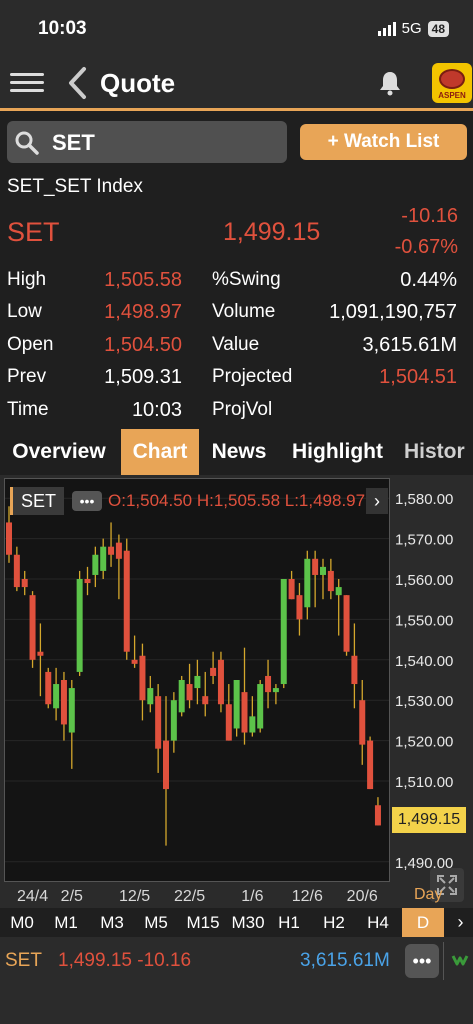 Image resolution: width=473 pixels, height=1024 pixels. I want to click on stat-label-time: Time, so click(28, 409).